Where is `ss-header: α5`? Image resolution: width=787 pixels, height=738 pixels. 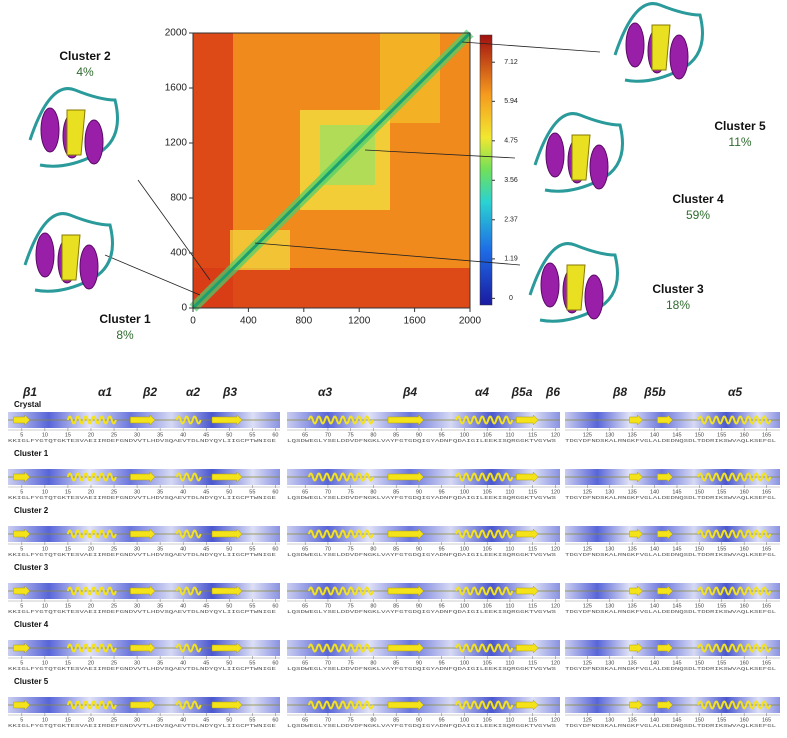
ss-header: α5 is located at coordinates (735, 392).